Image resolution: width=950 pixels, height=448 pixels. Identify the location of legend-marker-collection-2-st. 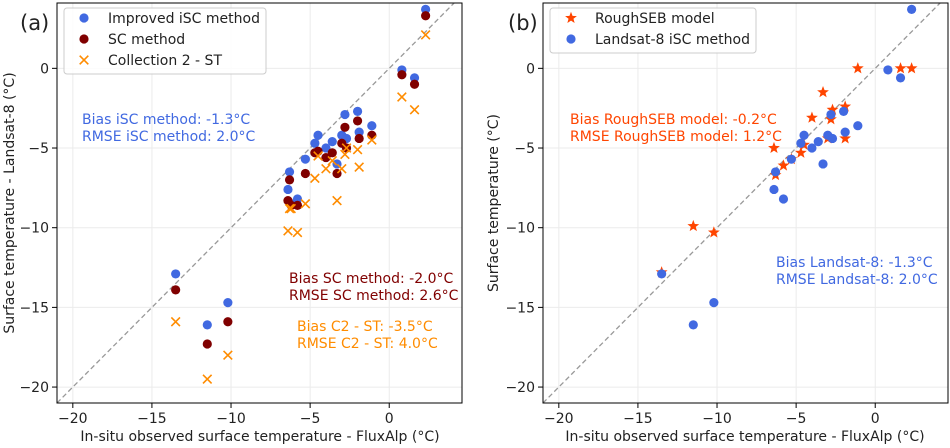
(84, 60).